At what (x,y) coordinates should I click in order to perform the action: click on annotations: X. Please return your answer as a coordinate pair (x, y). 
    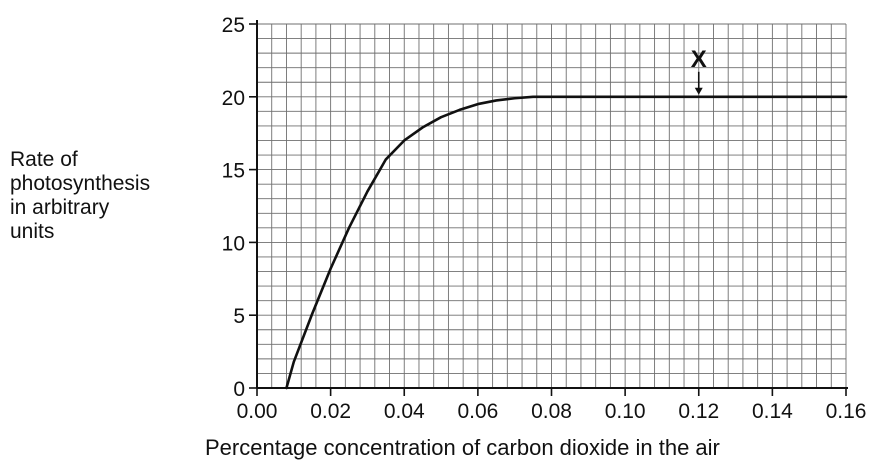
    Looking at the image, I should click on (699, 70).